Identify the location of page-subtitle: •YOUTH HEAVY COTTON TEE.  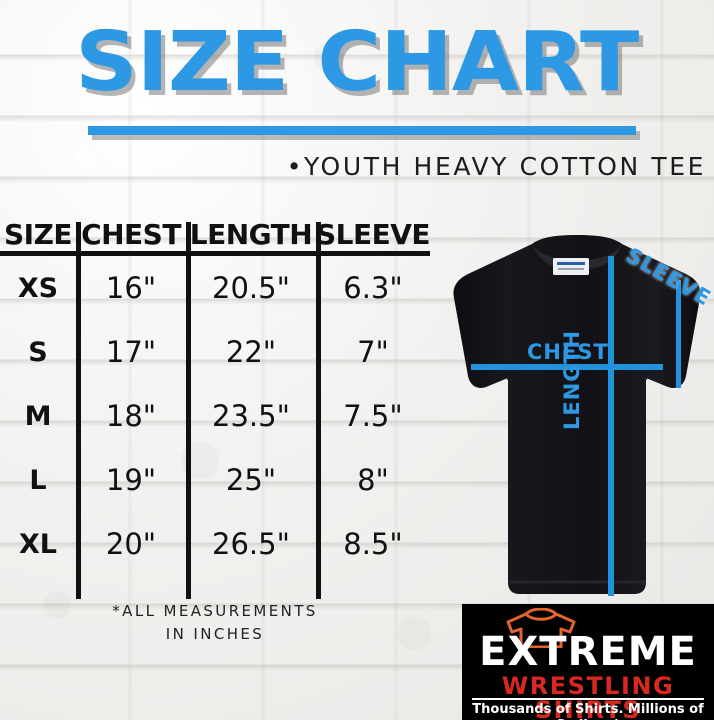
(496, 166).